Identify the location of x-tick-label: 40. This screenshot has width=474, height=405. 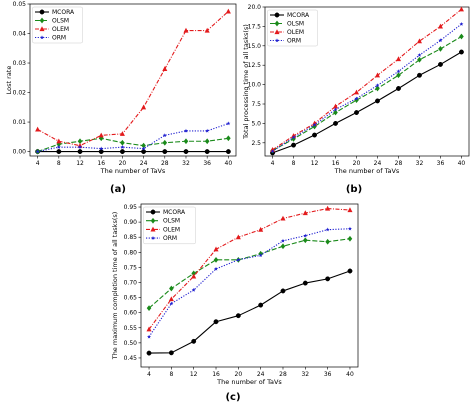
(229, 163).